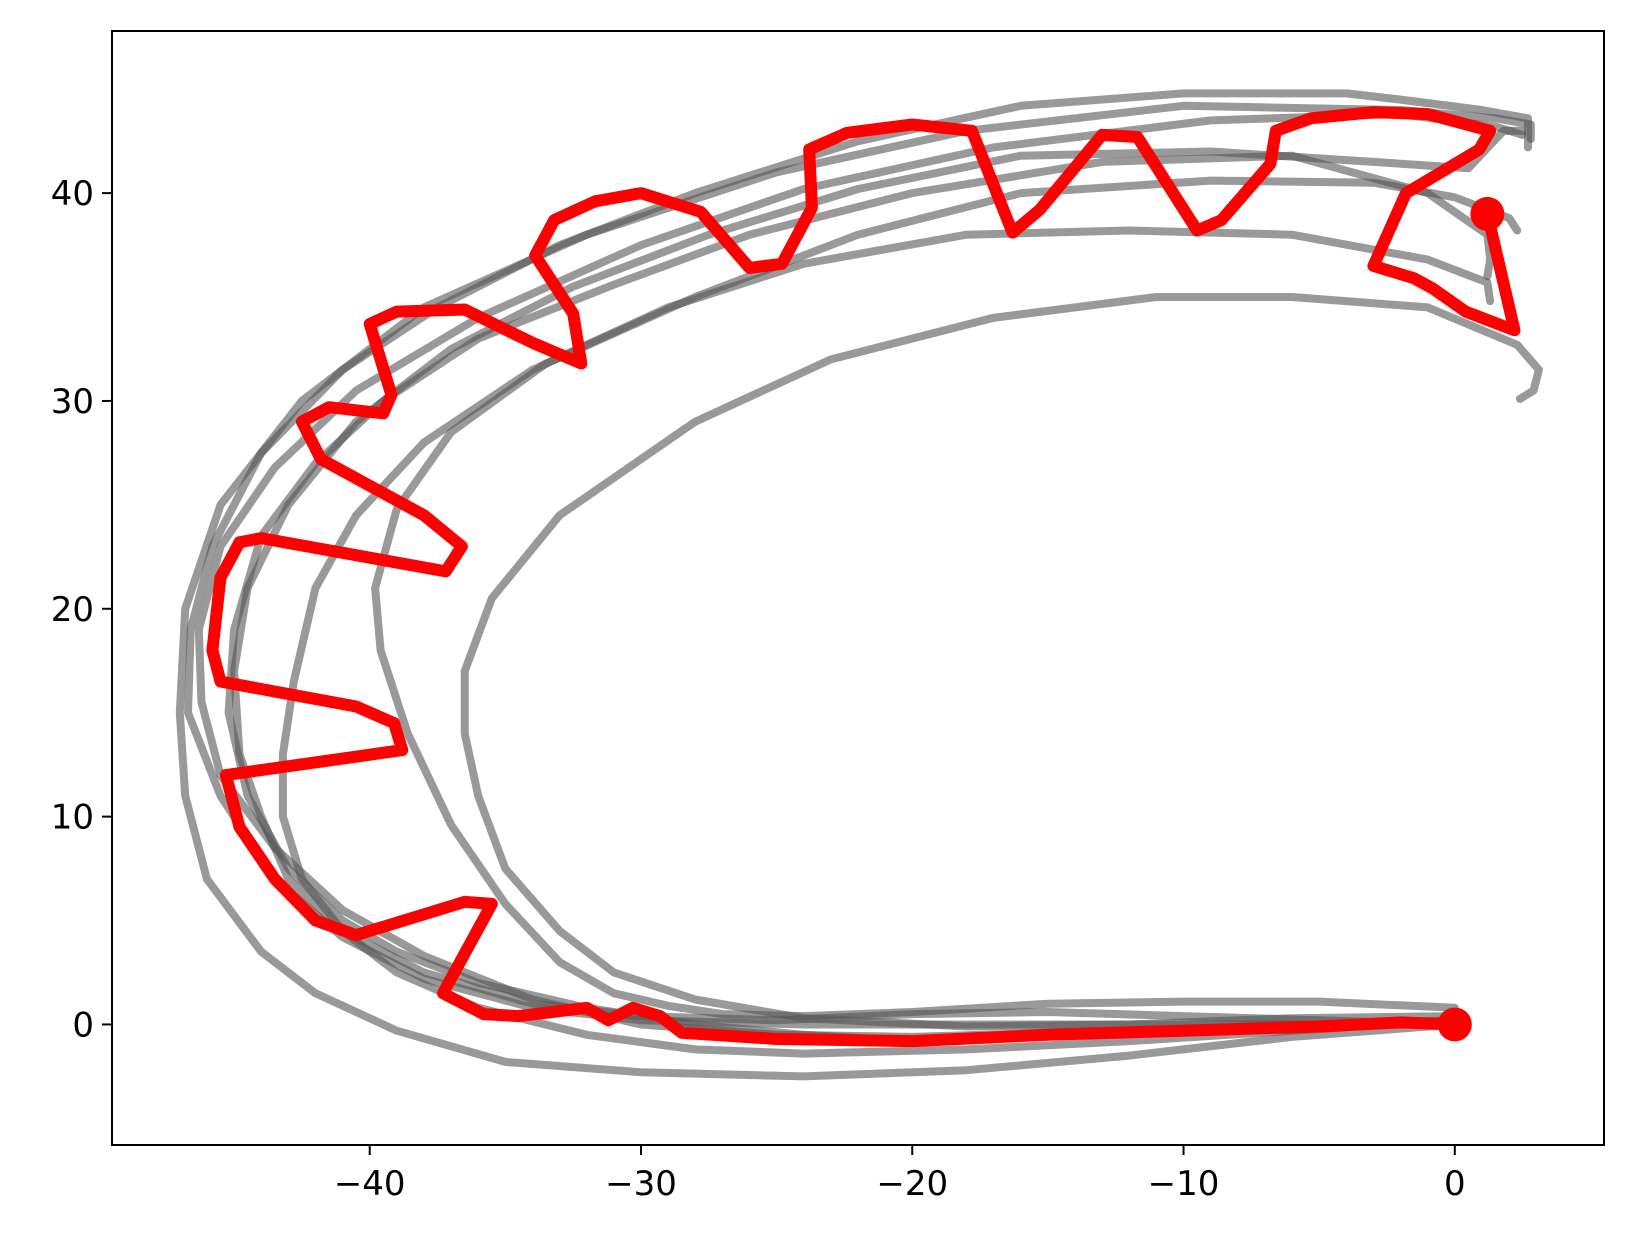 The height and width of the screenshot is (1239, 1630). Describe the element at coordinates (1455, 1184) in the screenshot. I see `x-tick-label: 0` at that location.